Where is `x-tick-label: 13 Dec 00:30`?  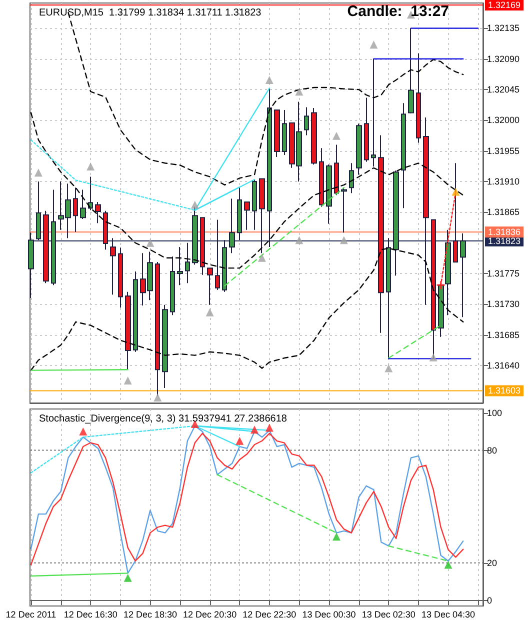 x-tick-label: 13 Dec 00:30 is located at coordinates (329, 615).